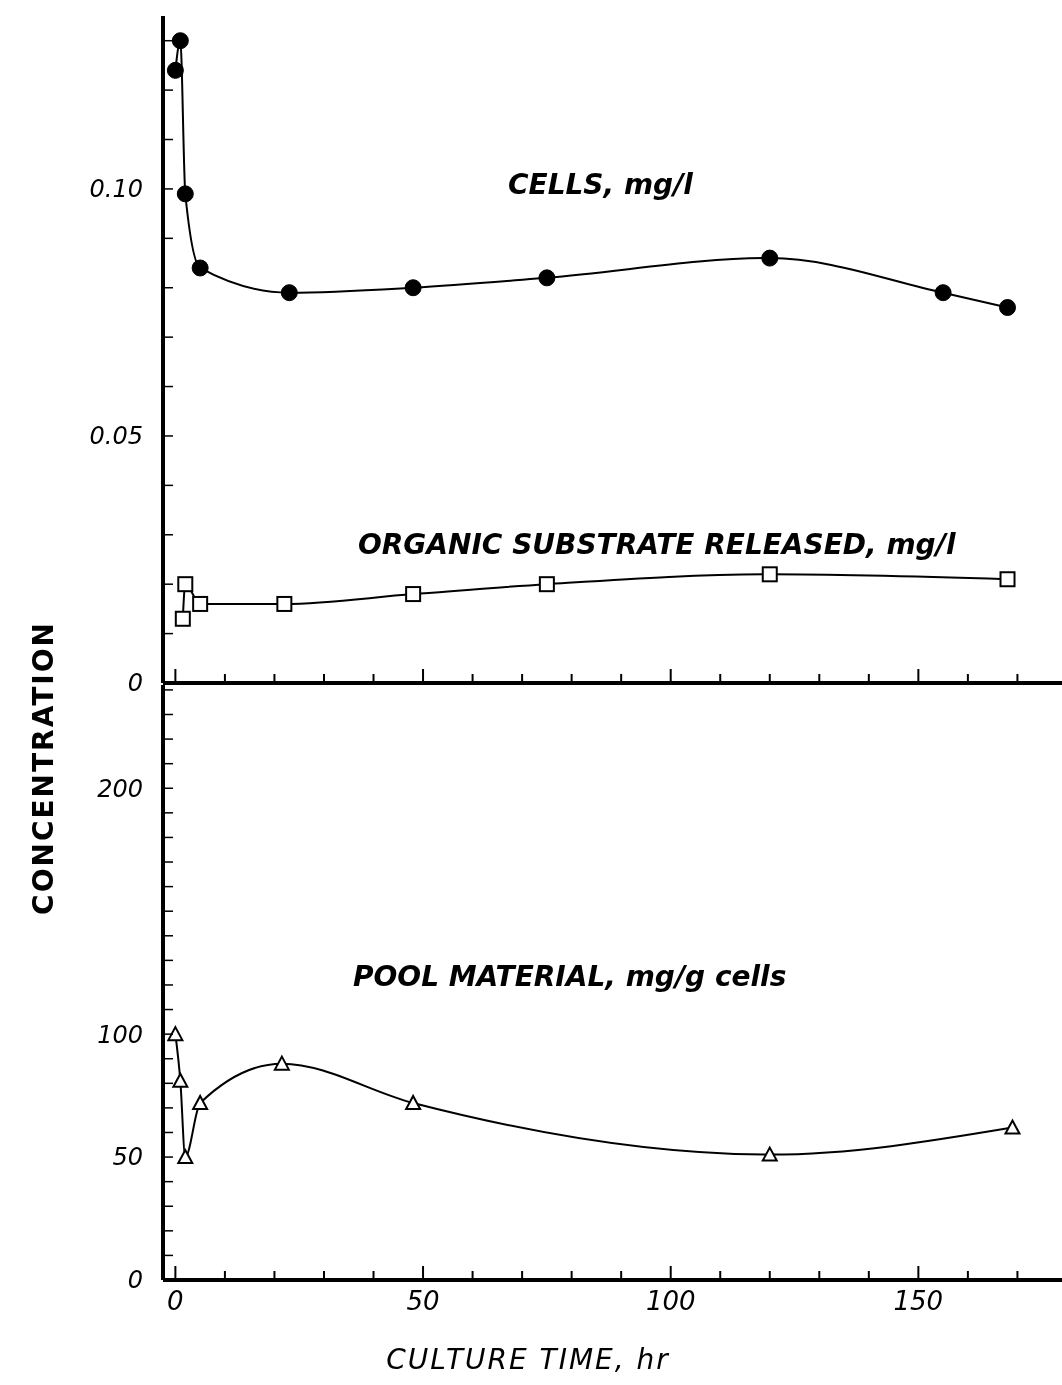 Image resolution: width=1062 pixels, height=1385 pixels. Describe the element at coordinates (116, 436) in the screenshot. I see `y-tick-label: 0.05` at that location.